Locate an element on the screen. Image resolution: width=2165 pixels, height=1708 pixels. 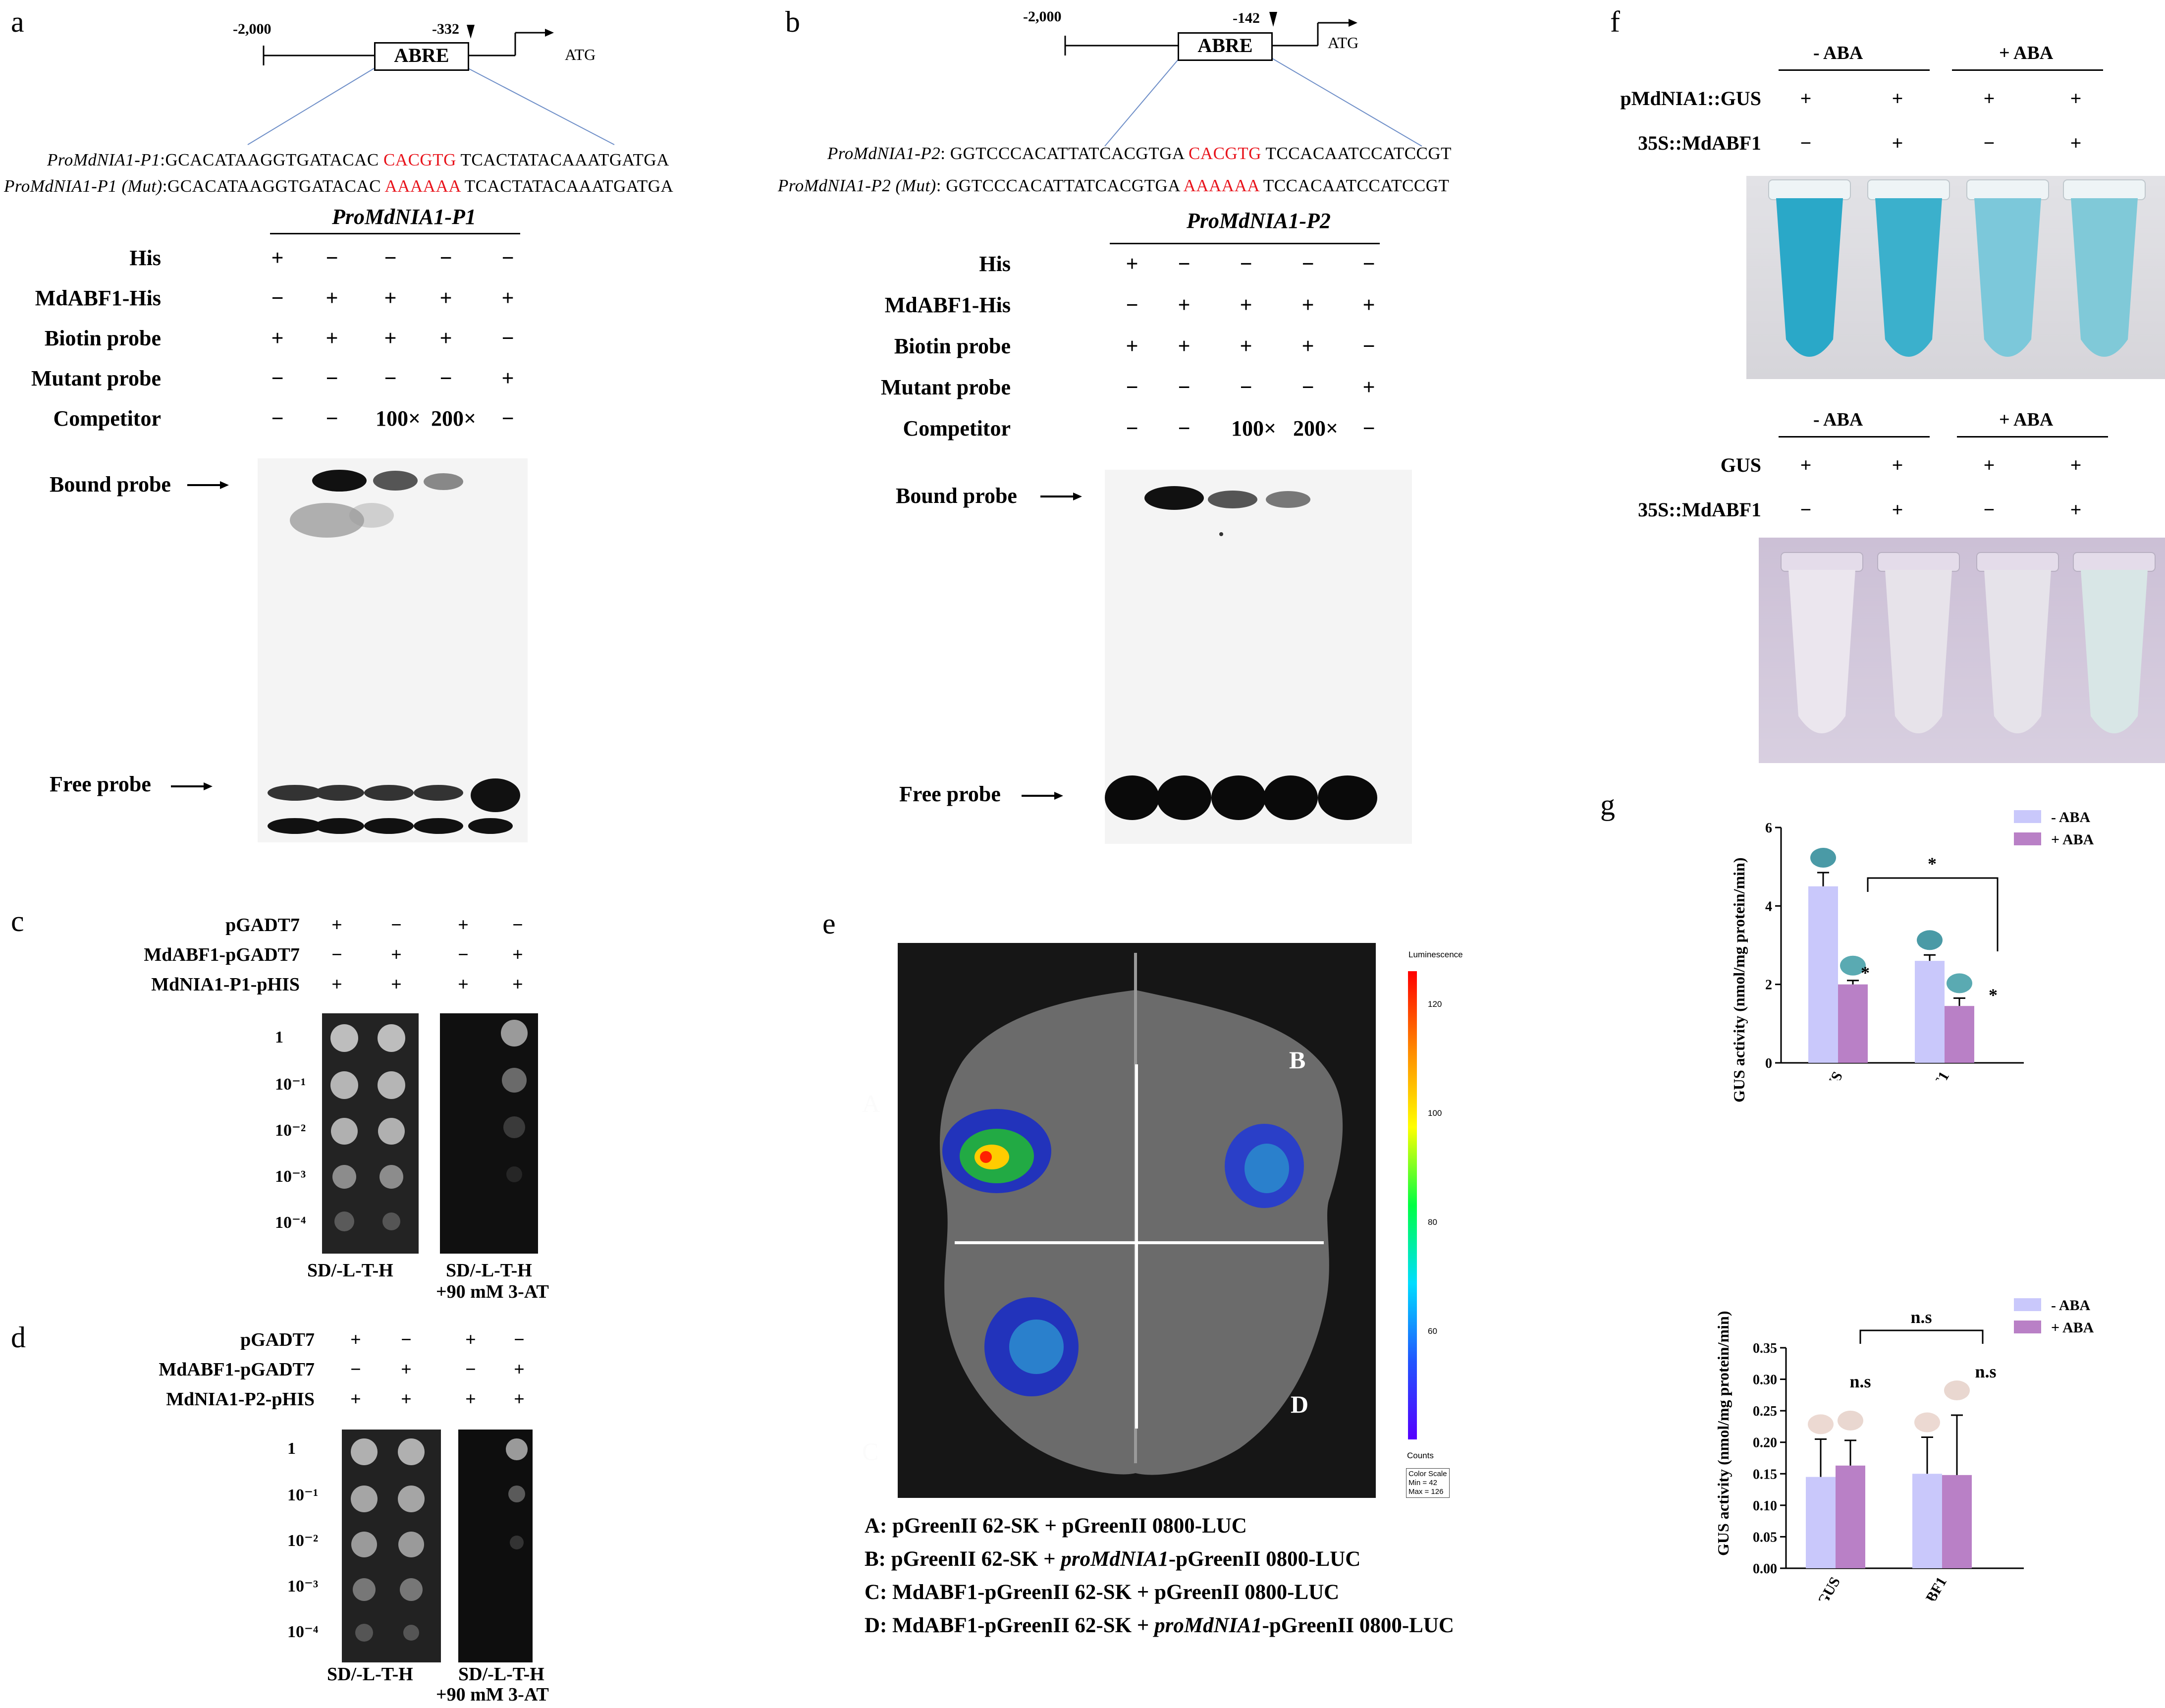
aba-rule-minus is located at coordinates (1855, 437).